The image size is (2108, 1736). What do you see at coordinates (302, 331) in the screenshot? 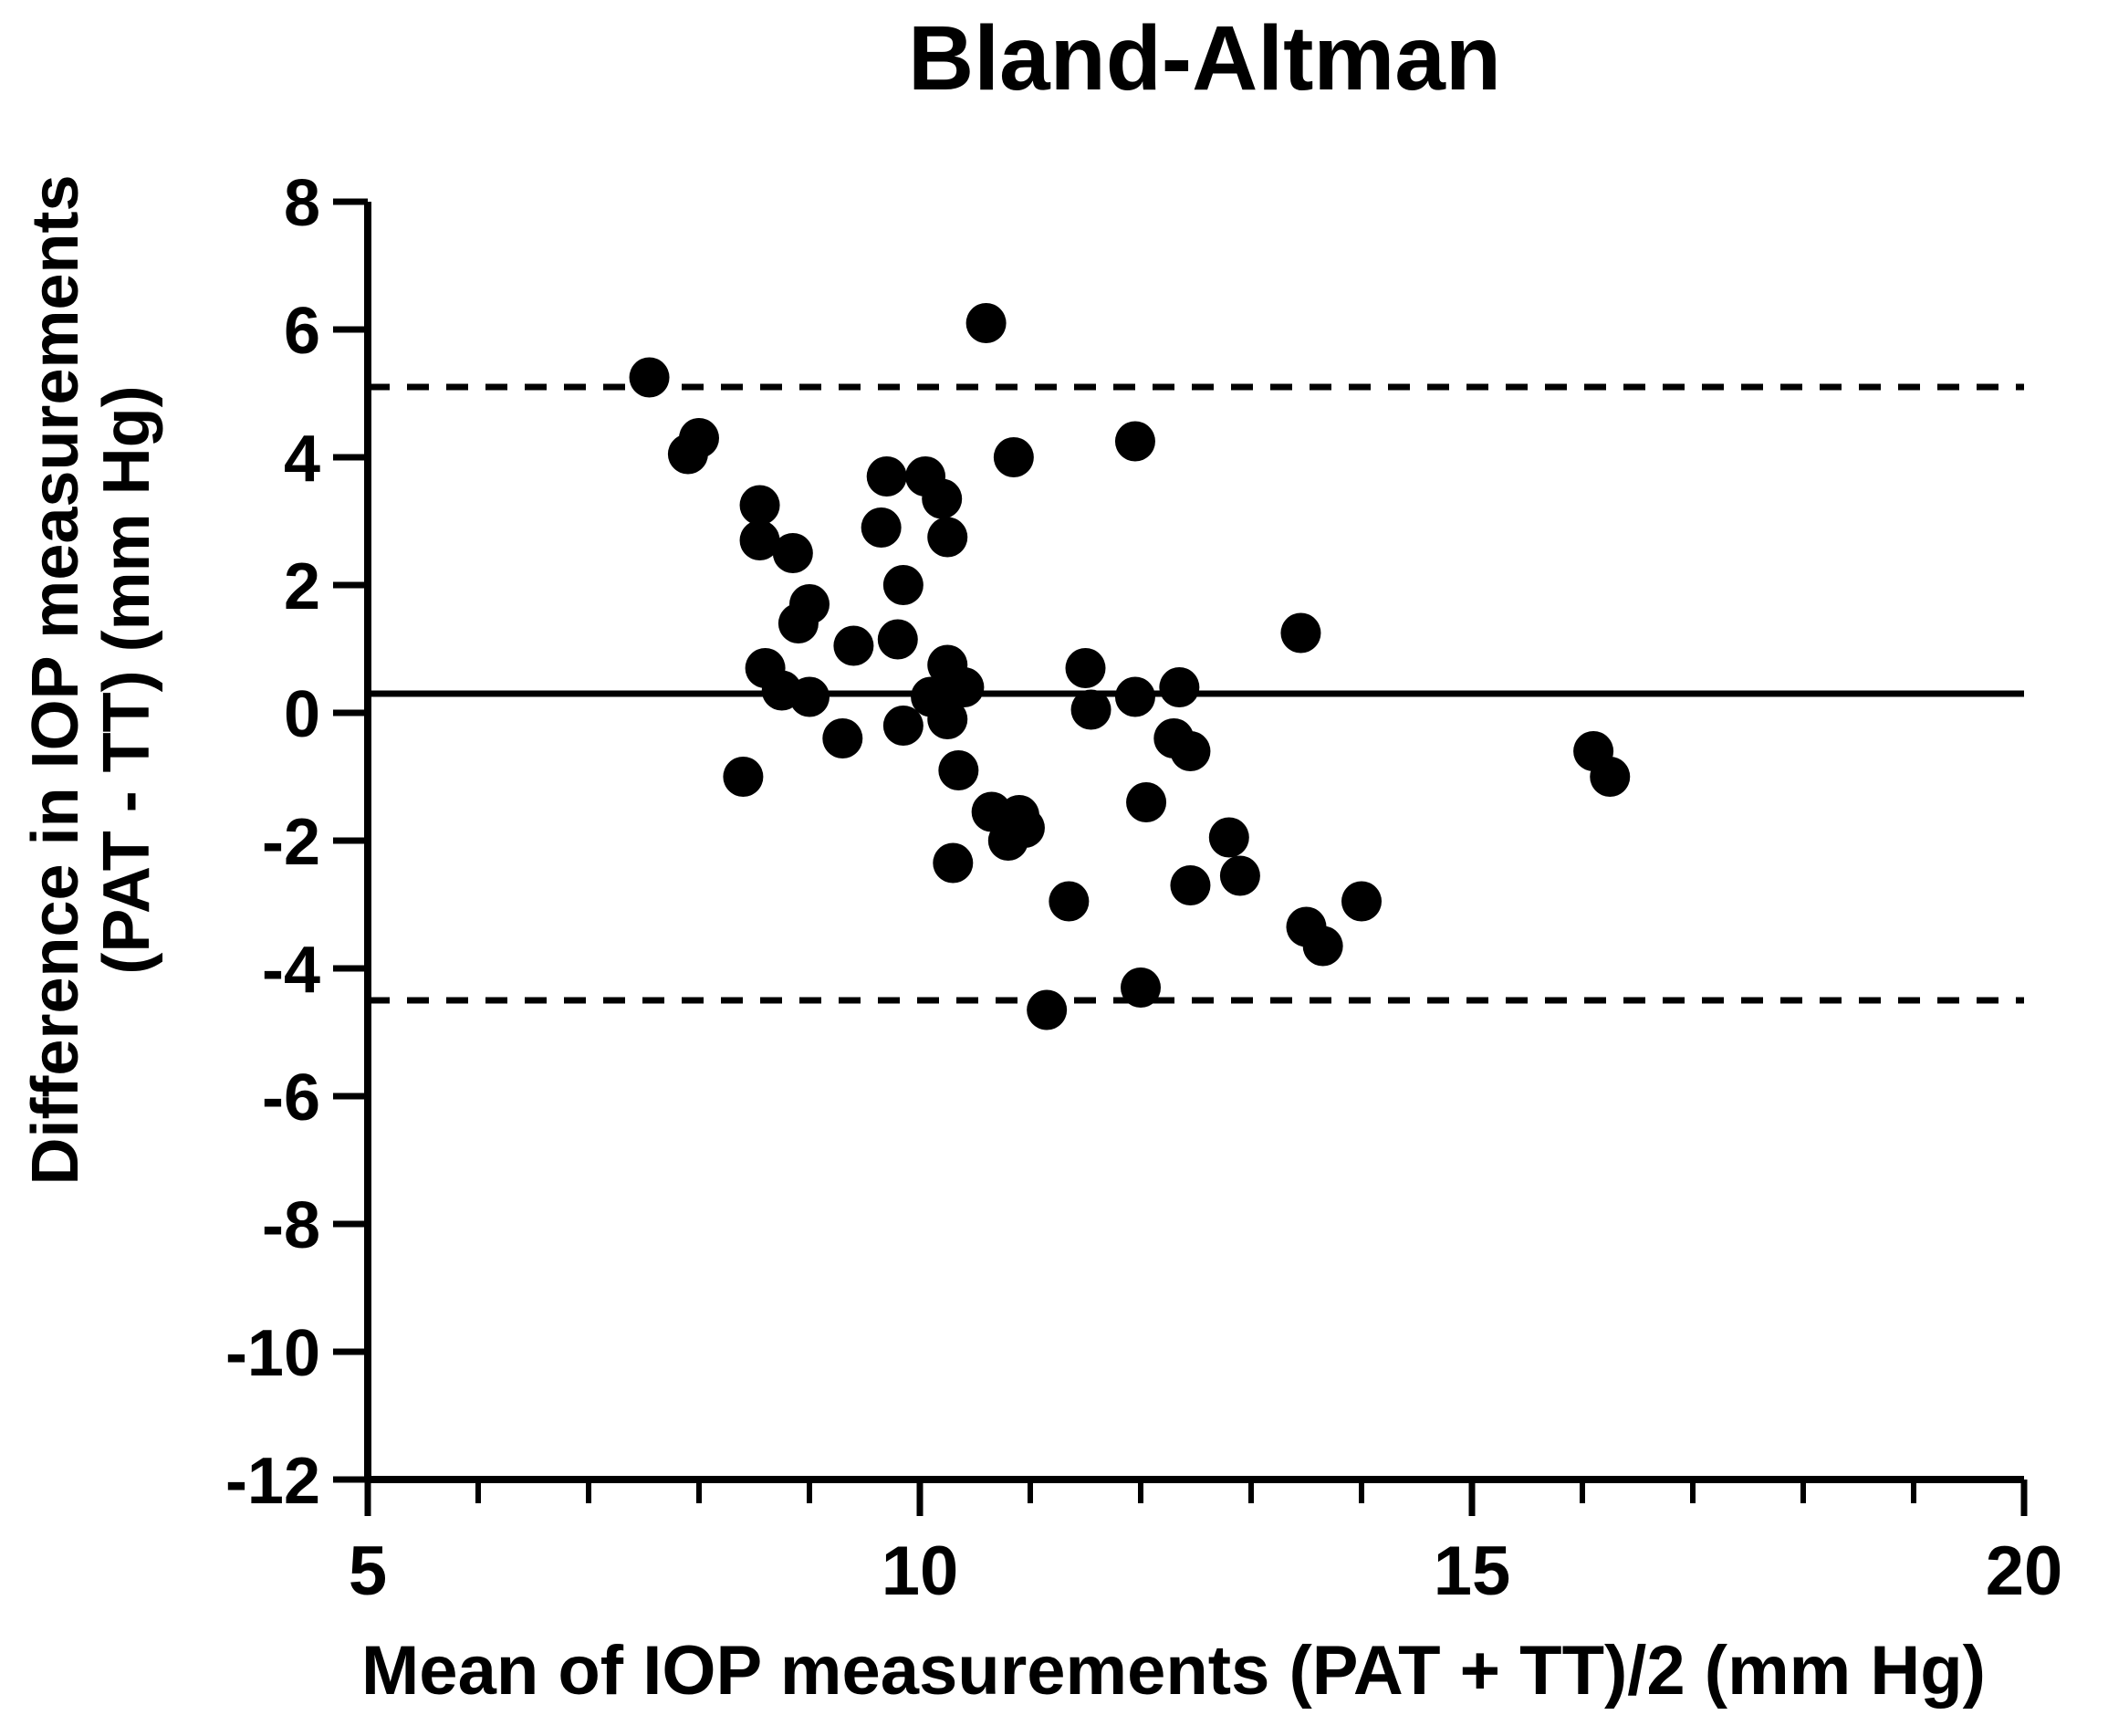
I see `y-tick-label: 6` at bounding box center [302, 331].